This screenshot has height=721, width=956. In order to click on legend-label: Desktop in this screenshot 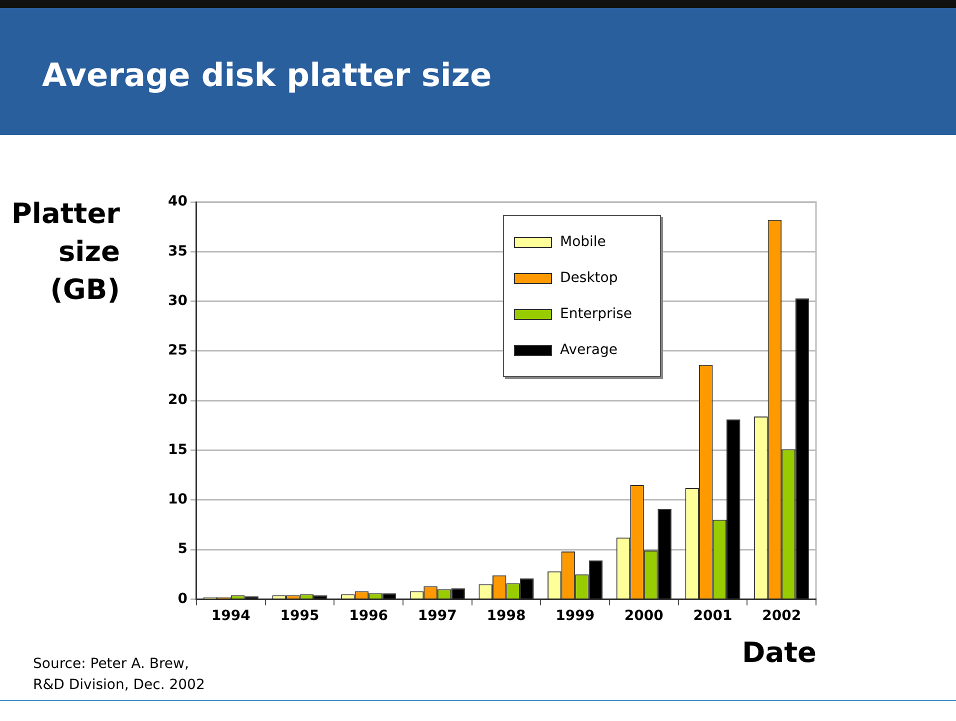, I will do `click(589, 278)`.